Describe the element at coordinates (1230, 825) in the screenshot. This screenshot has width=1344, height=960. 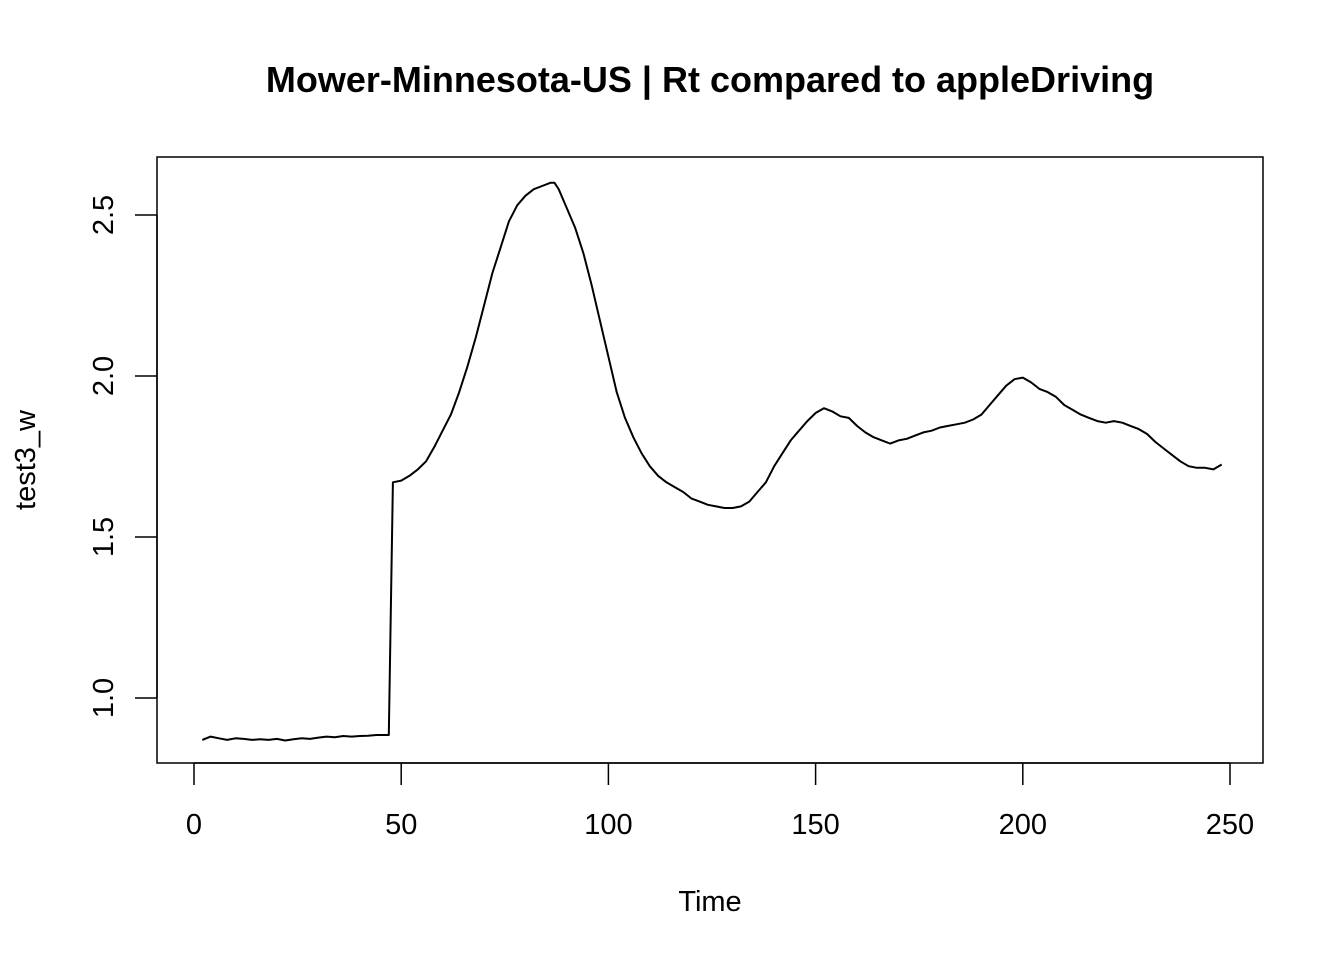
I see `x-tick-label: 250` at that location.